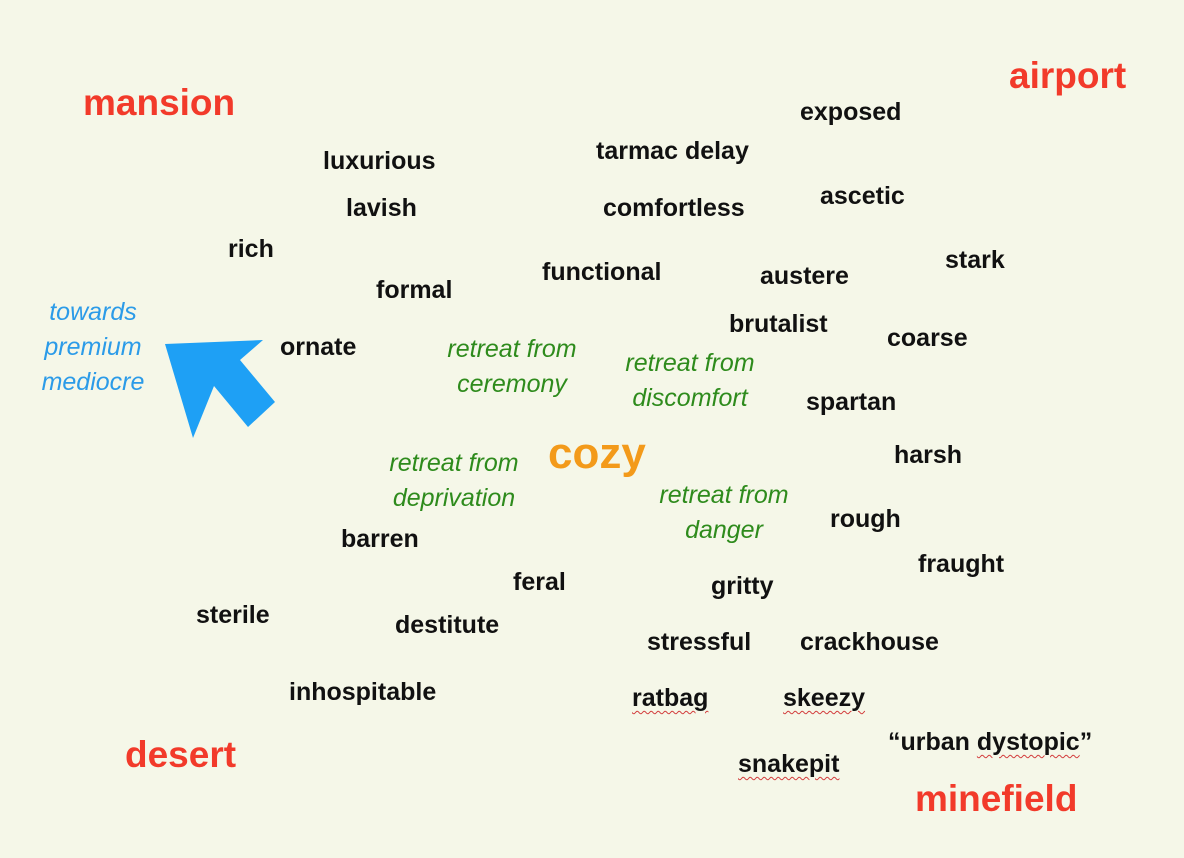 This screenshot has width=1184, height=858. I want to click on retreat-from-ceremony: retreat from ceremony, so click(512, 367).